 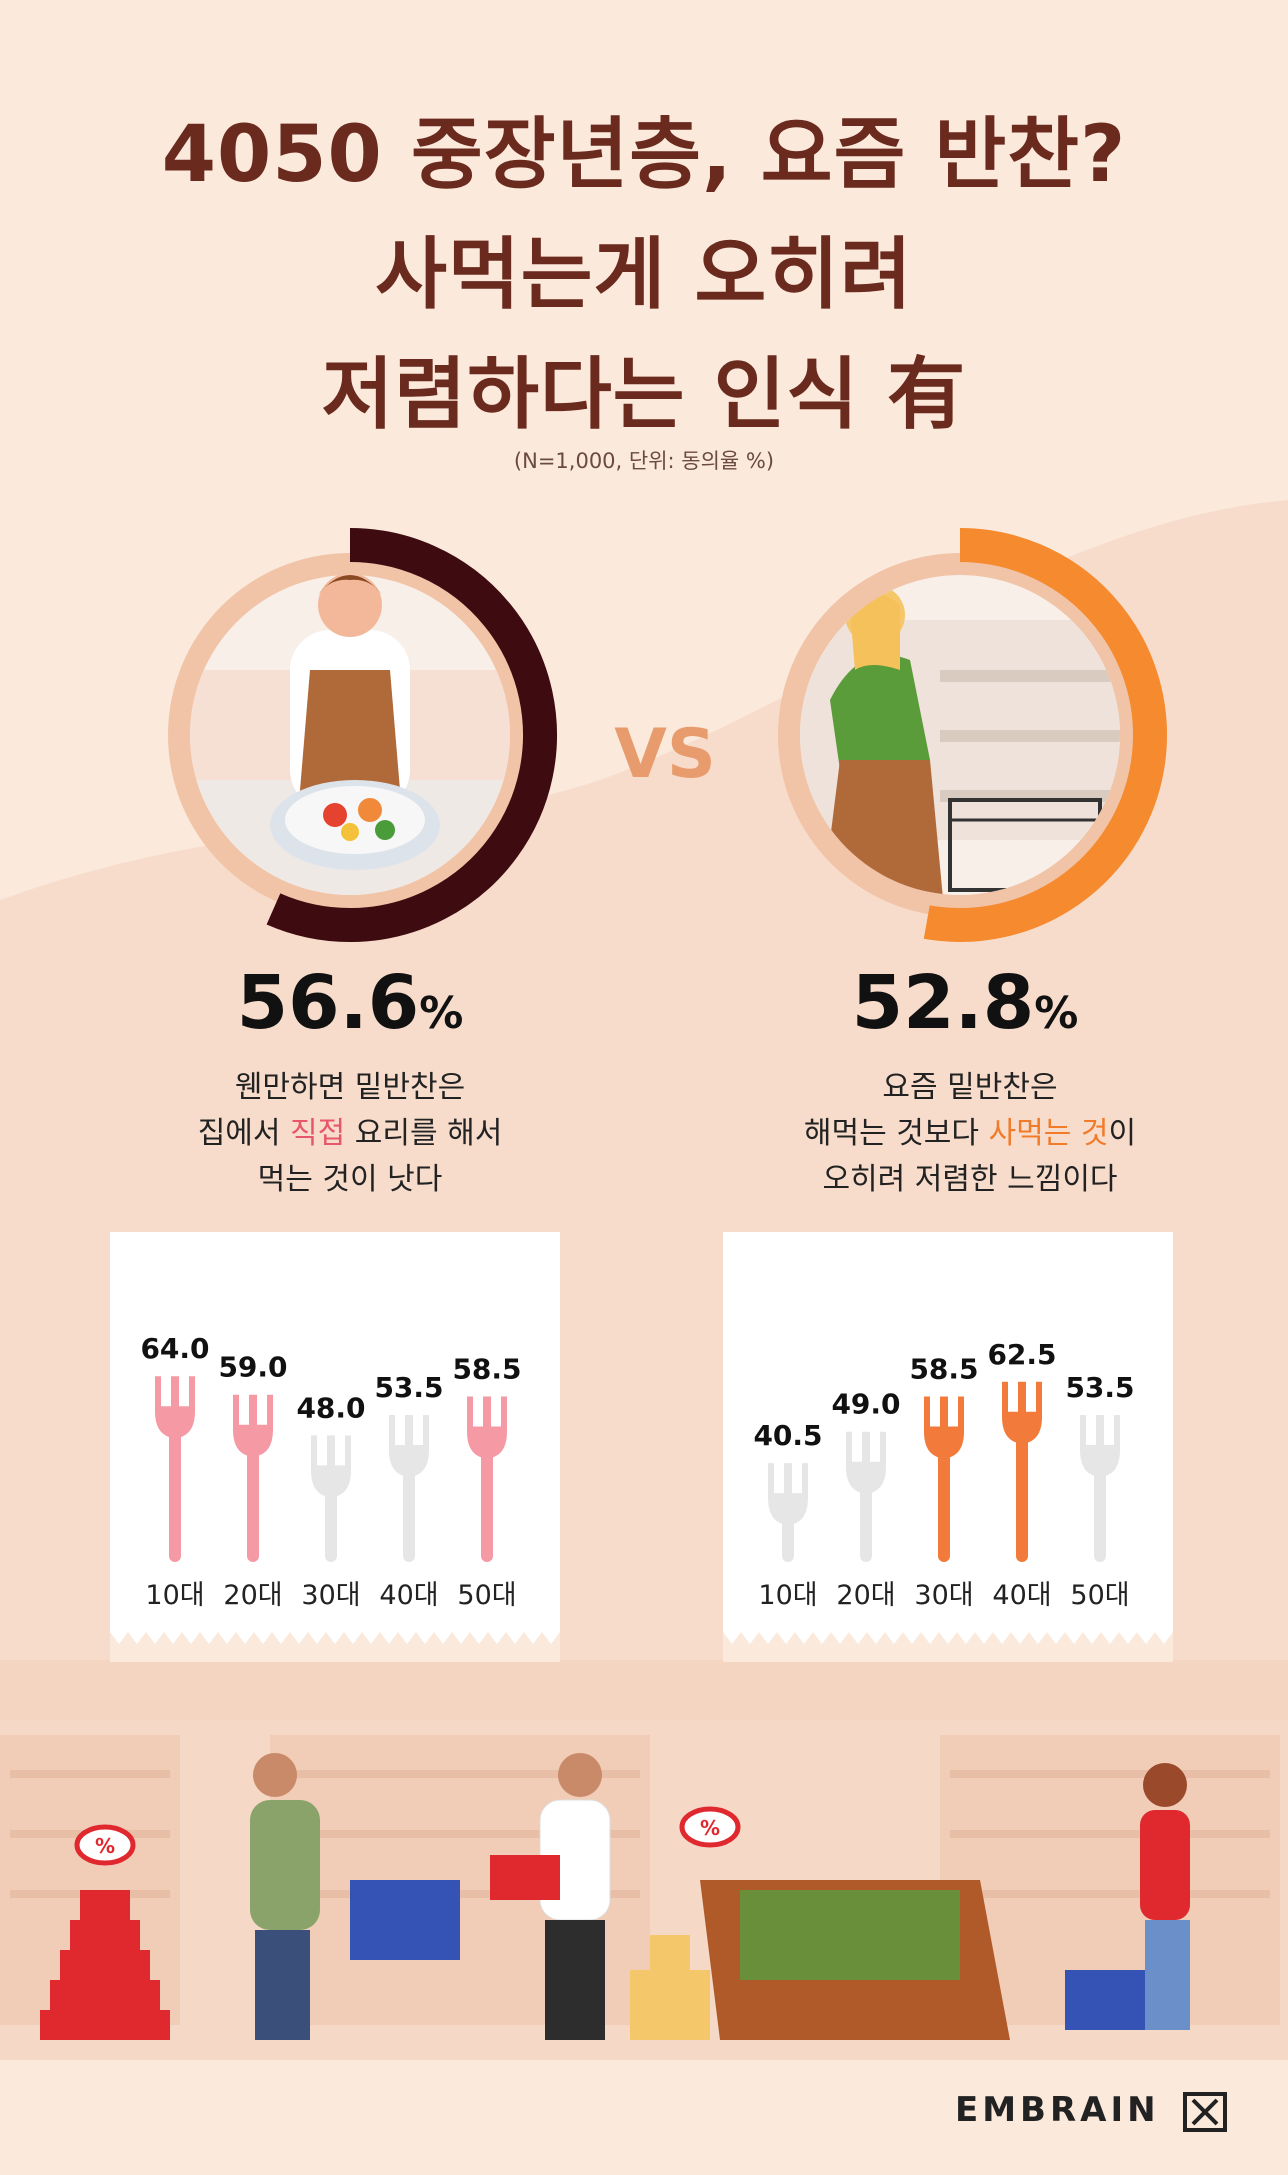 I want to click on right-desc-line2: 해먹는 것보다 사먹는 것이, so click(x=970, y=1134).